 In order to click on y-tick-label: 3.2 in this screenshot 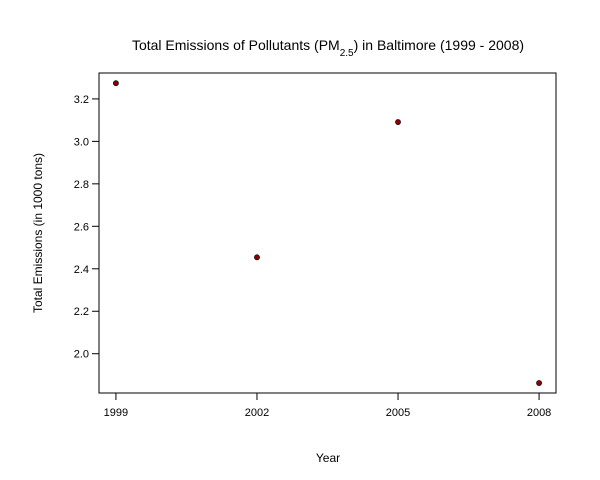, I will do `click(81, 100)`.